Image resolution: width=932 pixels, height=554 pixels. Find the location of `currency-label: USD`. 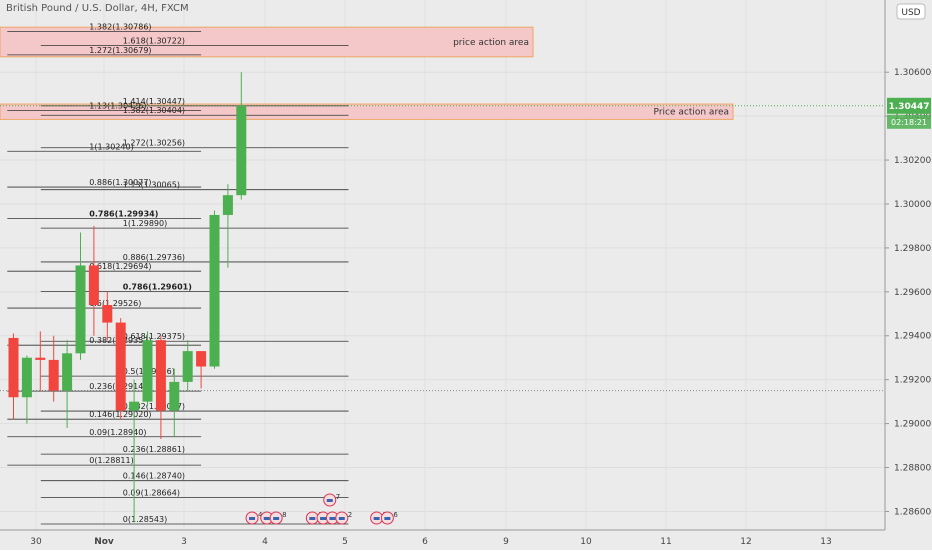

currency-label: USD is located at coordinates (910, 13).